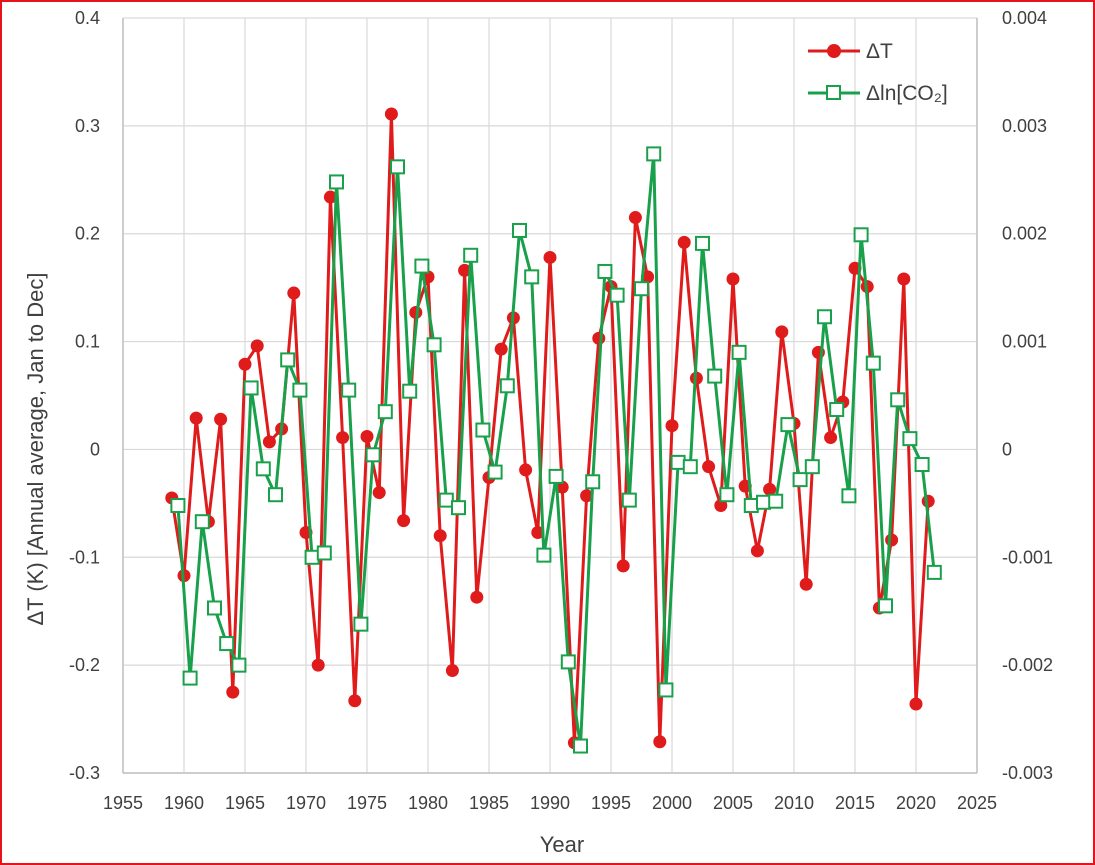 This screenshot has height=865, width=1095. I want to click on legend-marker-dln-co2, so click(833, 92).